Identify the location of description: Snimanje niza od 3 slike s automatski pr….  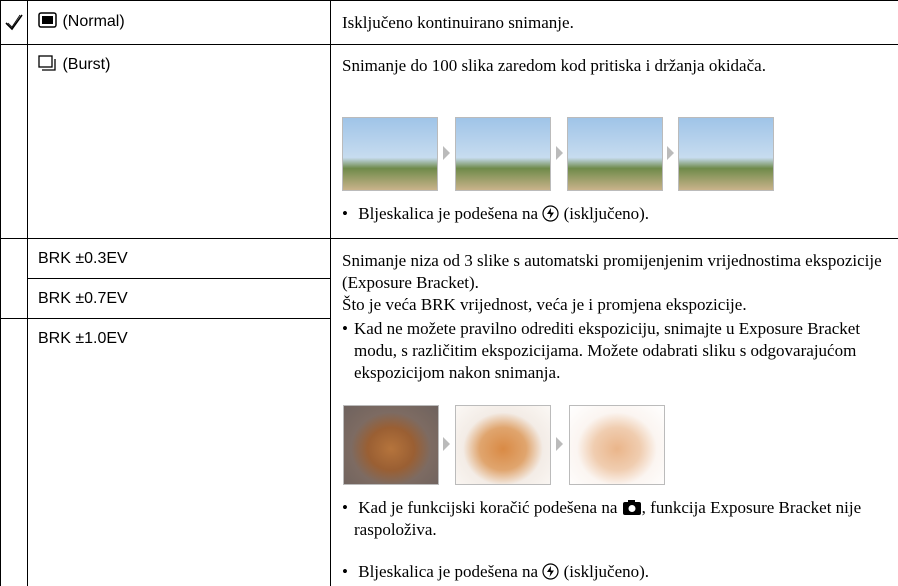
(612, 271).